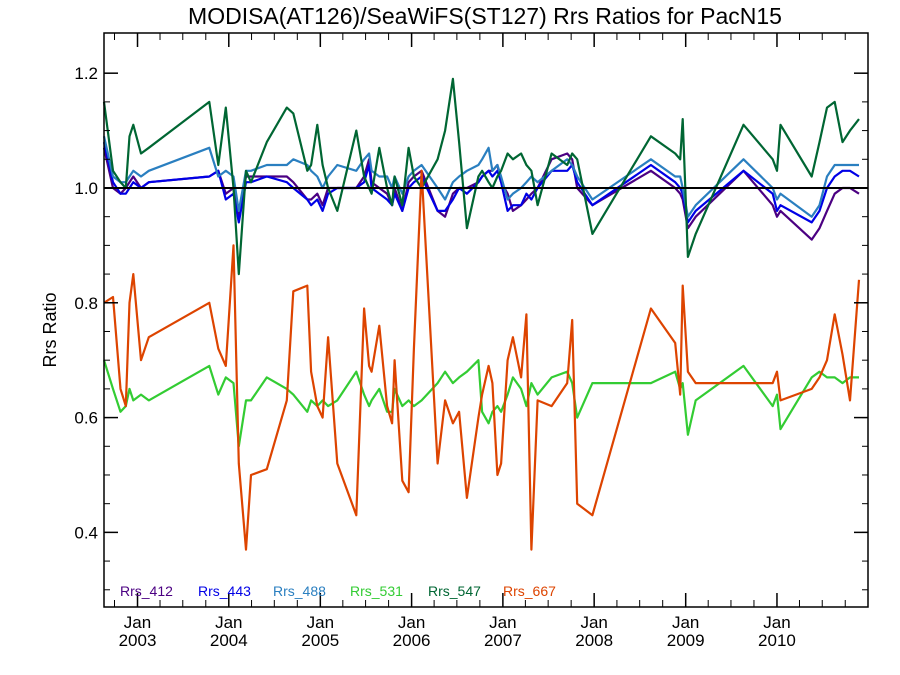  Describe the element at coordinates (86, 418) in the screenshot. I see `y-tick-label: 0.6` at that location.